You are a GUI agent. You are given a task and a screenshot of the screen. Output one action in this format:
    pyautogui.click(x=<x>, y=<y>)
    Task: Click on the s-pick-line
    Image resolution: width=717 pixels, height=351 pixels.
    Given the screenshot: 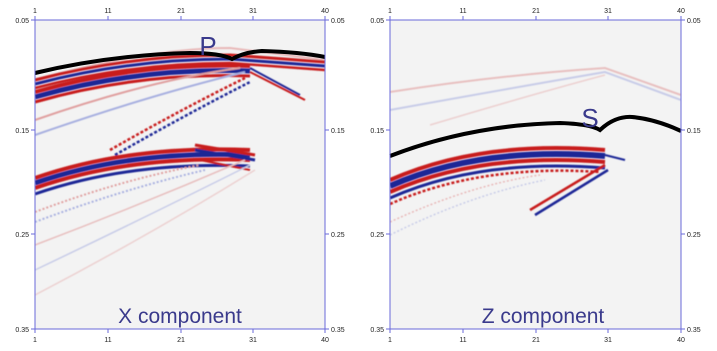 What is the action you would take?
    pyautogui.click(x=535, y=136)
    